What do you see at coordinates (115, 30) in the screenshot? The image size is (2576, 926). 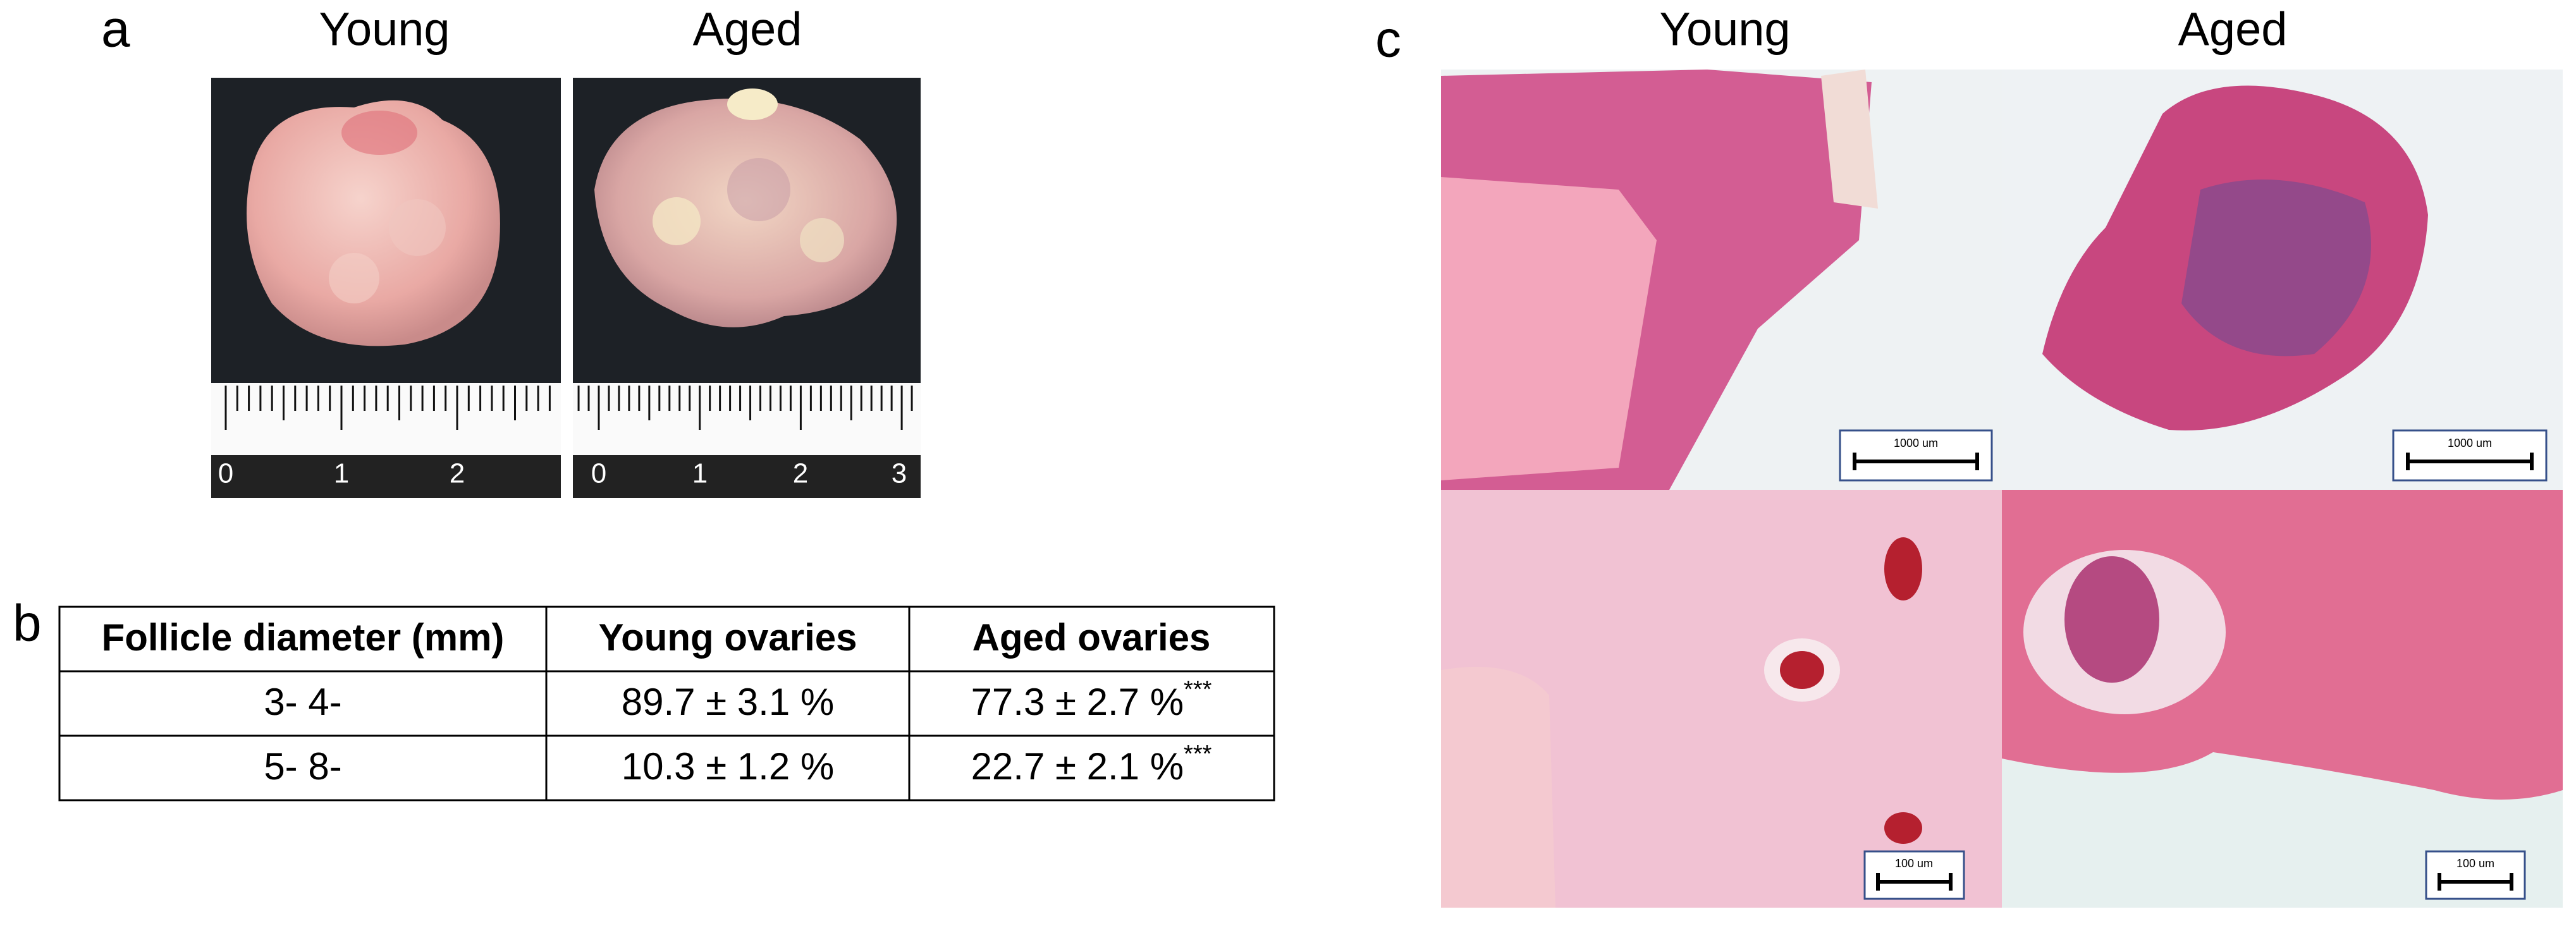 I see `panel-label: a` at bounding box center [115, 30].